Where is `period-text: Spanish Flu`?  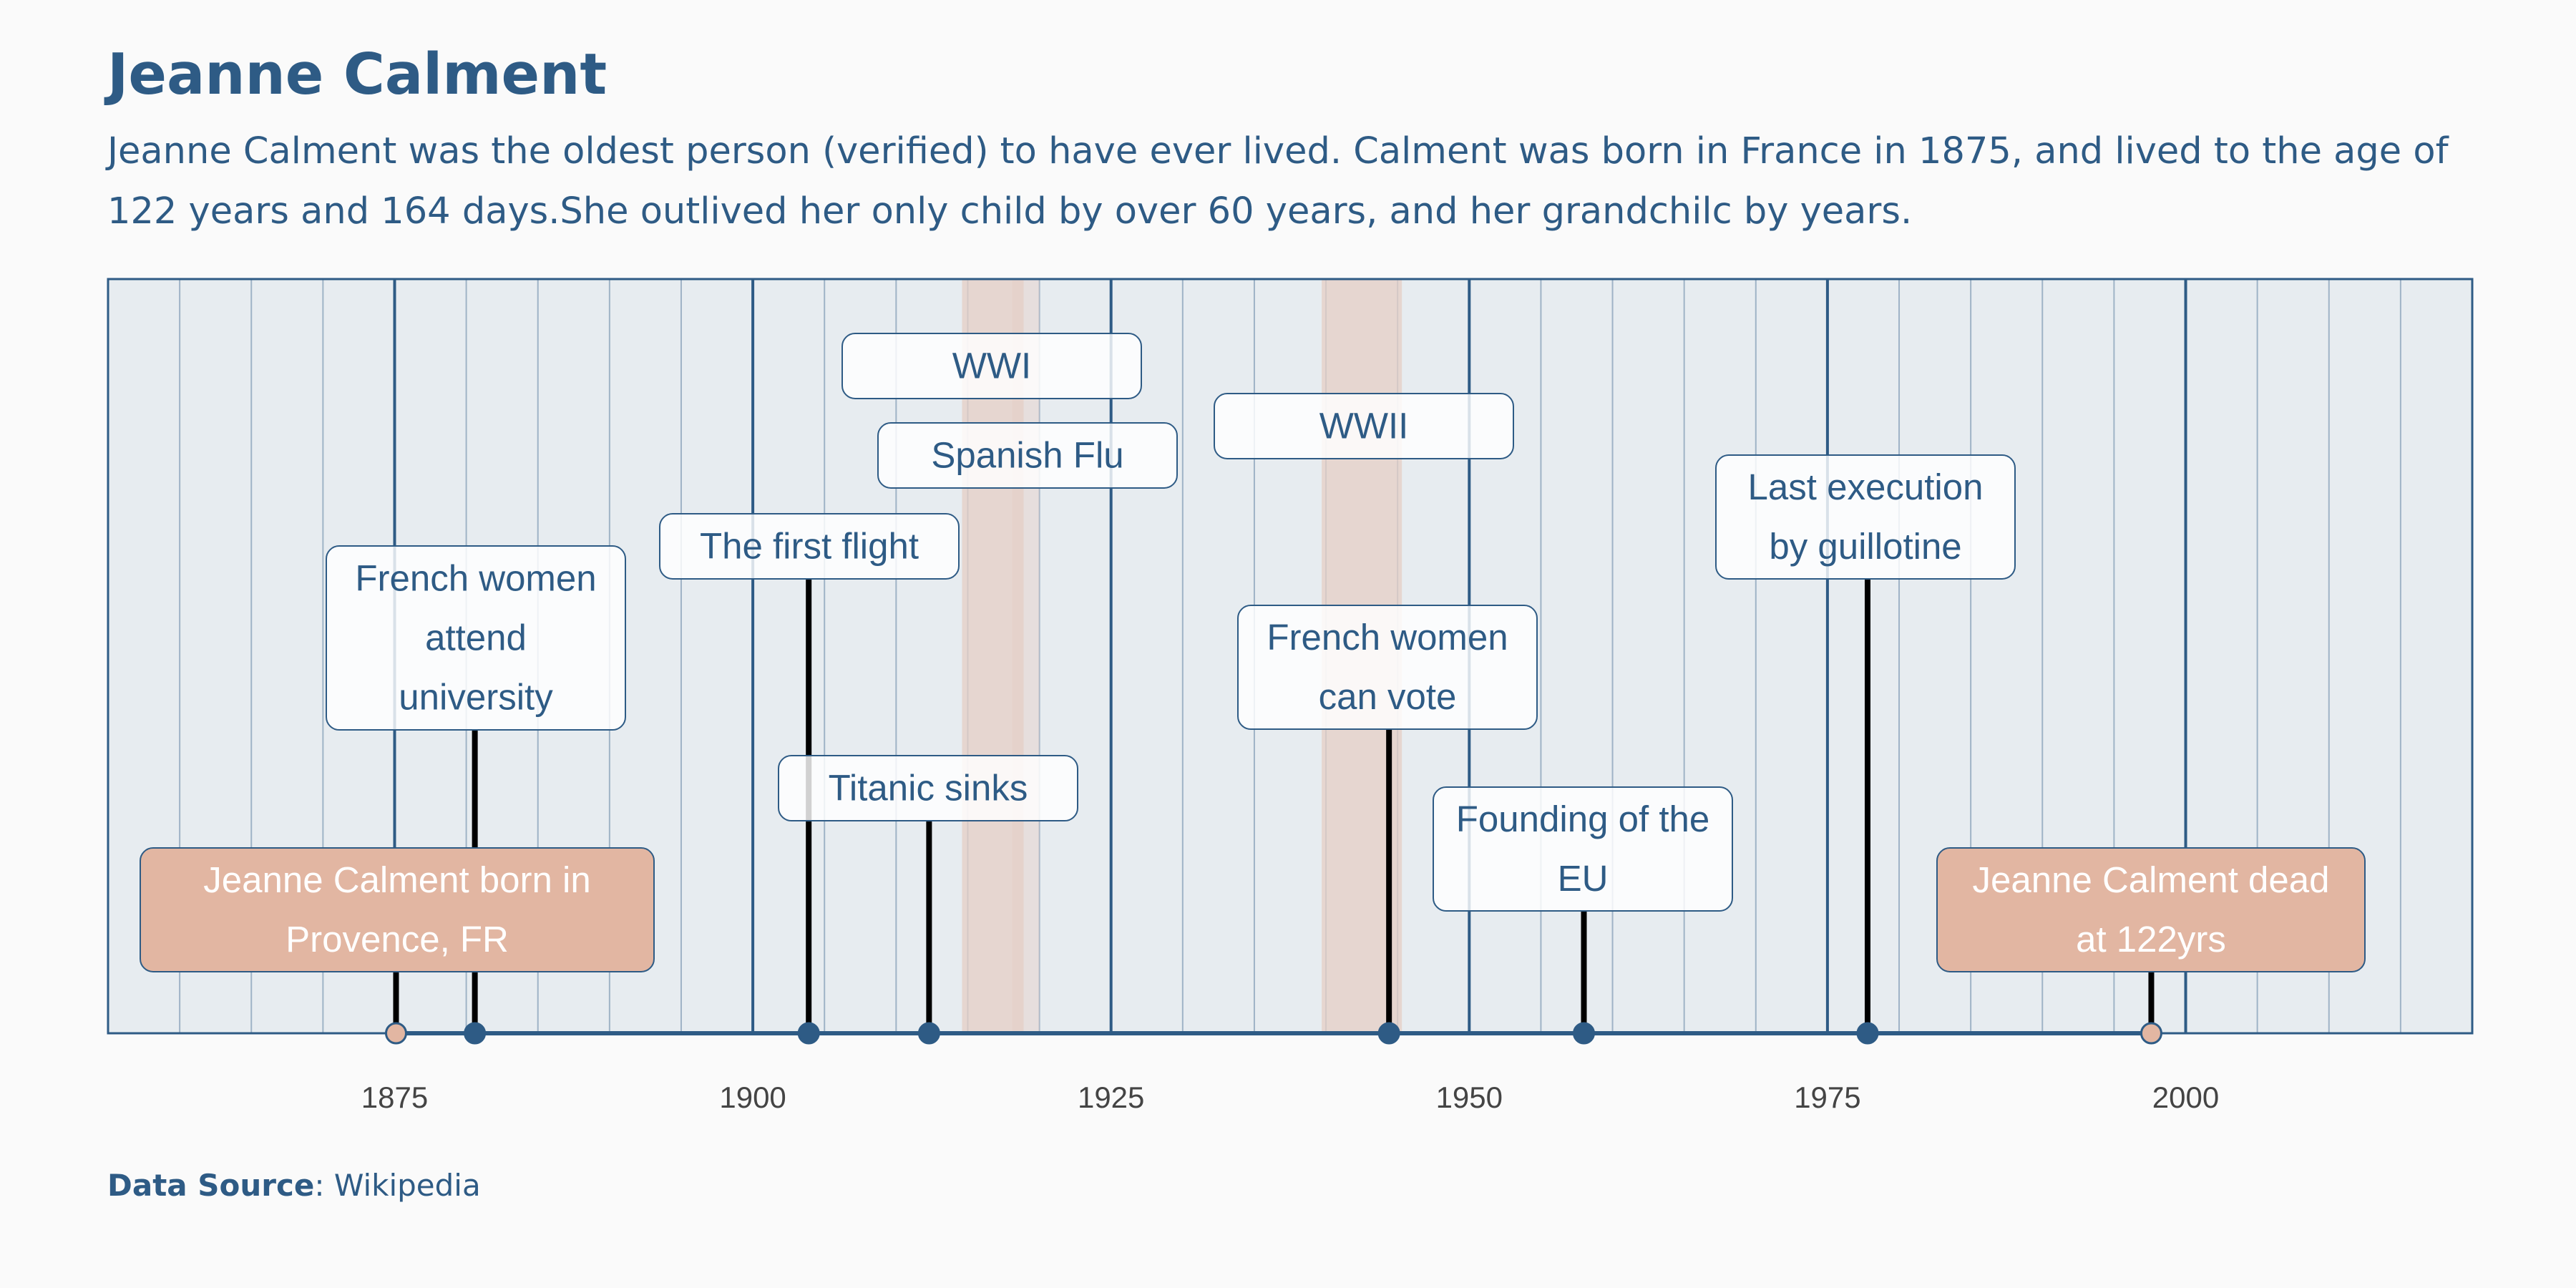 period-text: Spanish Flu is located at coordinates (1027, 455).